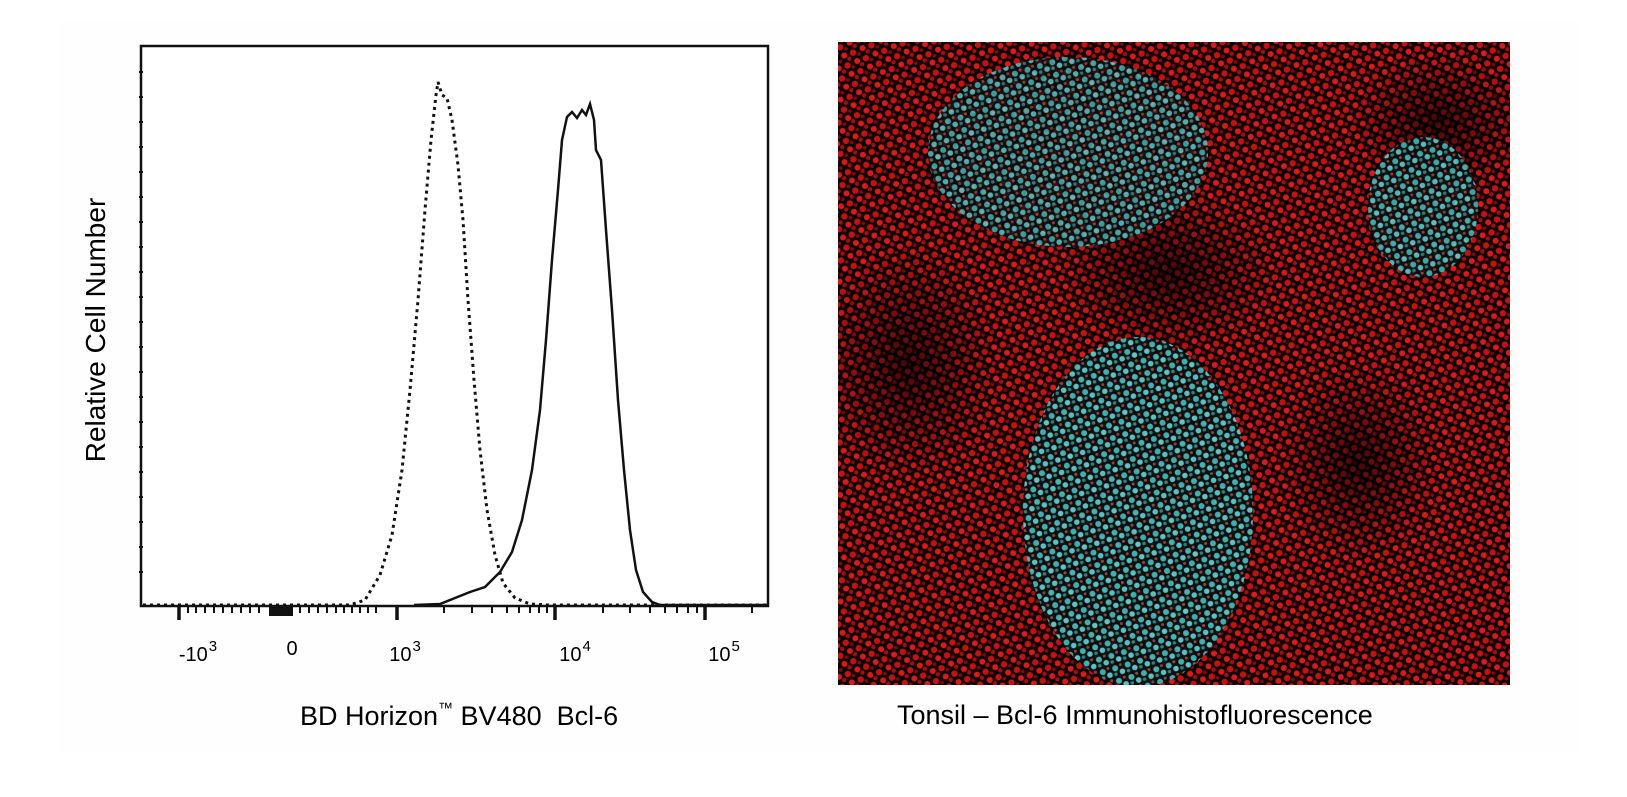 The height and width of the screenshot is (797, 1627). I want to click on micrograph-caption: Tonsil – Bcl-6 Immunohistofluorescence, so click(1135, 715).